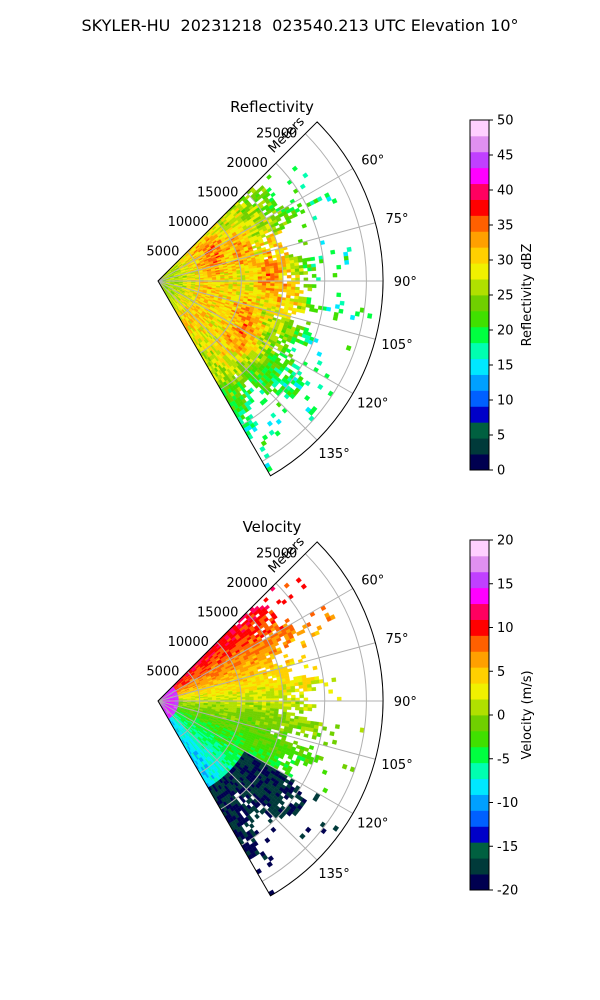 The image size is (600, 1000). What do you see at coordinates (505, 226) in the screenshot?
I see `colorbar-tick-label: 35` at bounding box center [505, 226].